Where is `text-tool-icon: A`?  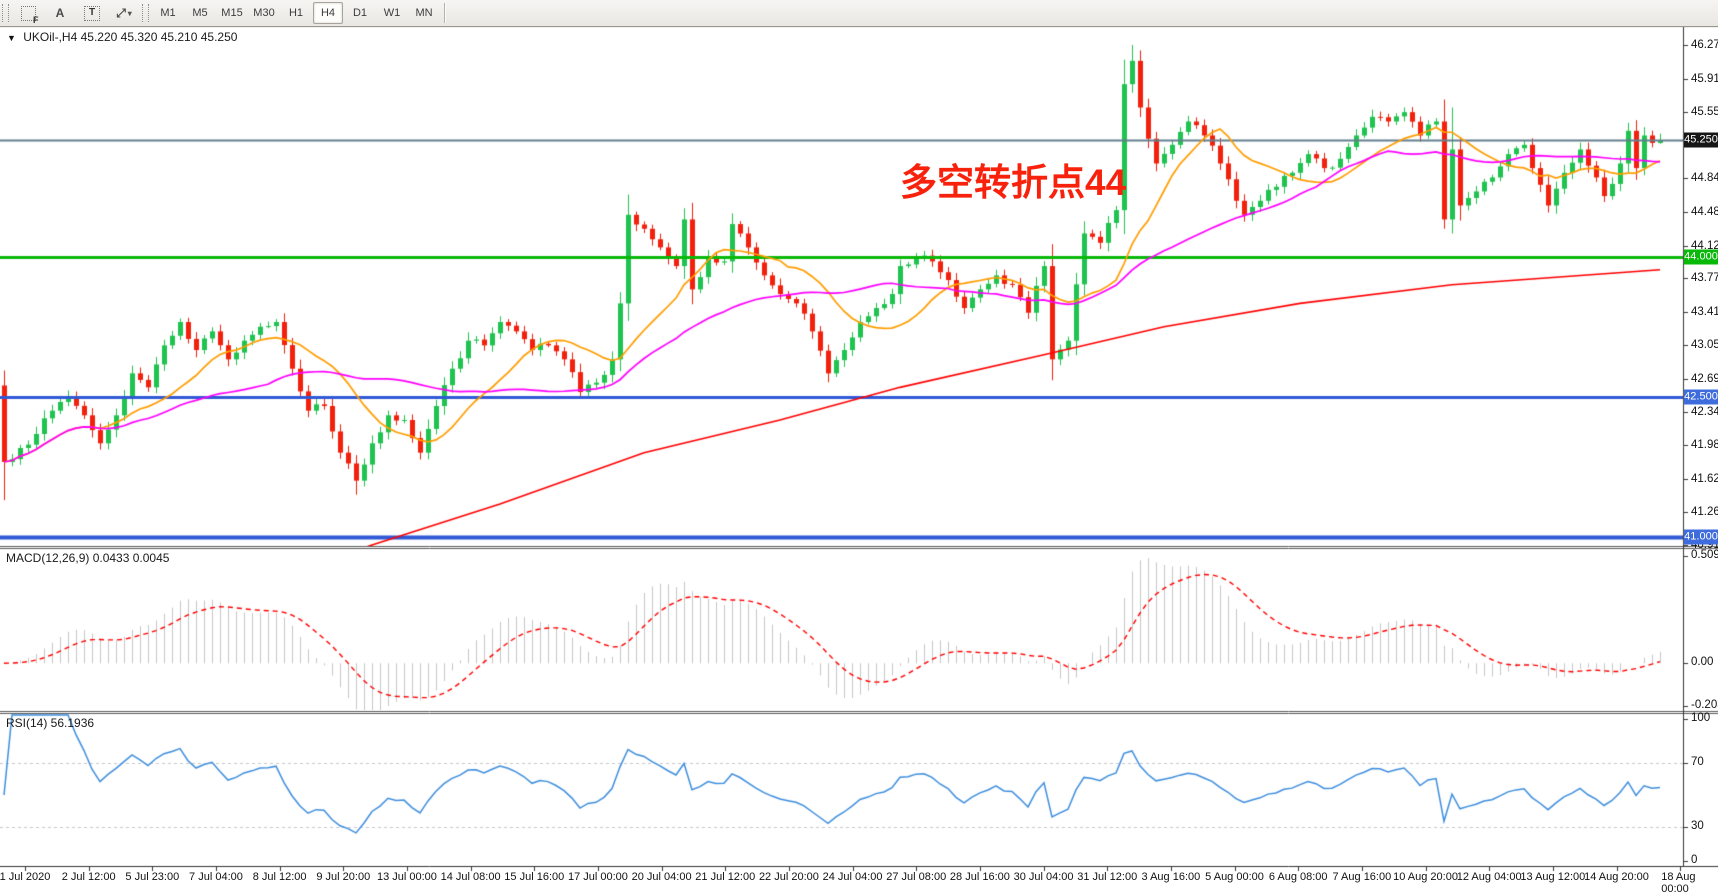
text-tool-icon: A is located at coordinates (60, 13).